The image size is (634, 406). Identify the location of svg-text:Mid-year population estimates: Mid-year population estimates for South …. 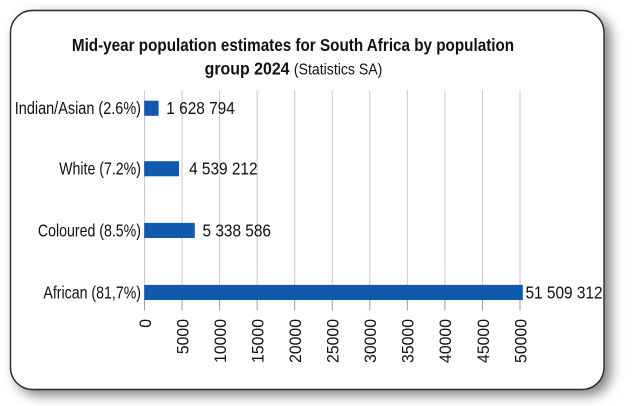
(293, 45).